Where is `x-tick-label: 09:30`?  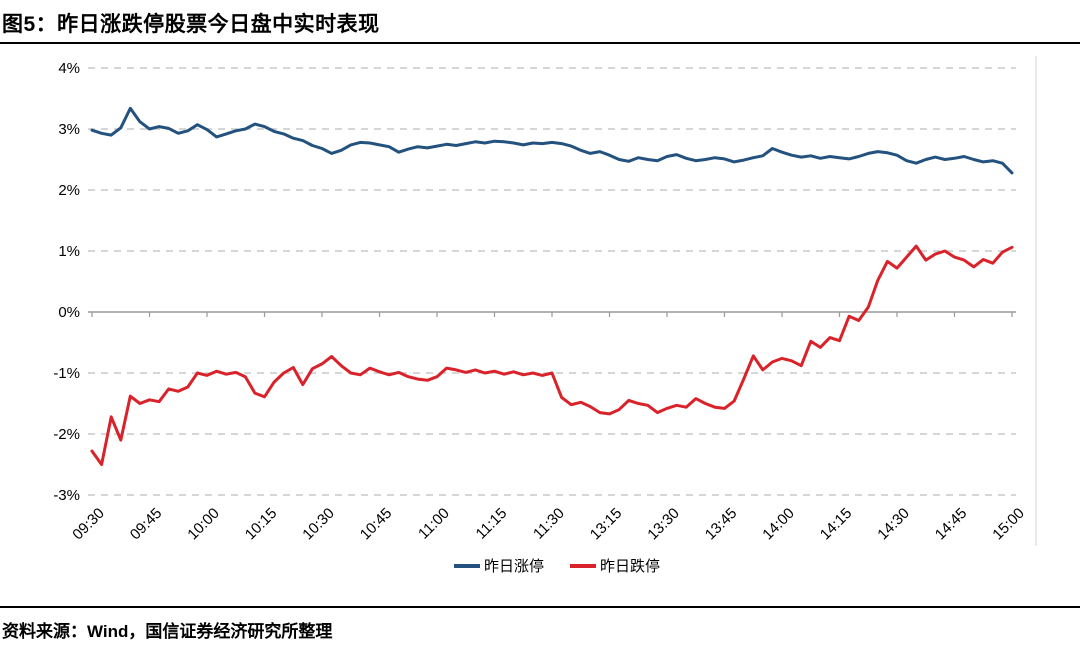 x-tick-label: 09:30 is located at coordinates (88, 524).